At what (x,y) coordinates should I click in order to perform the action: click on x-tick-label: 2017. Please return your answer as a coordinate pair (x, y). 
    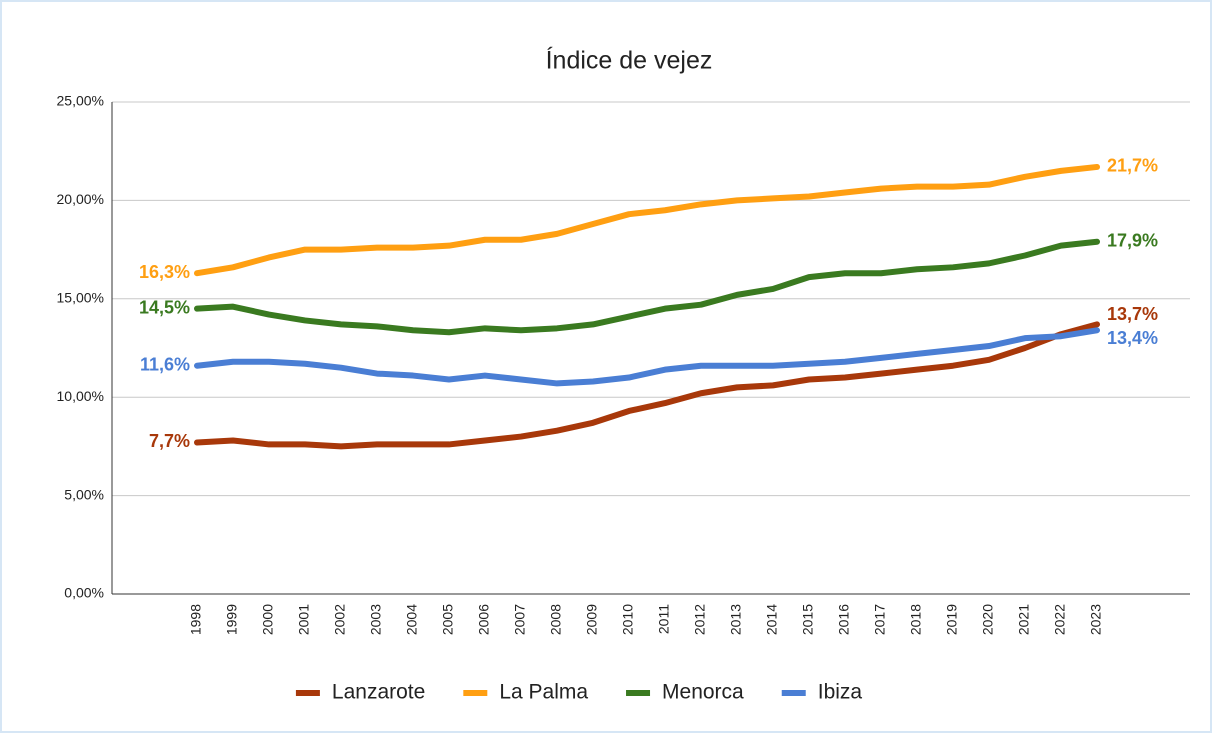
    Looking at the image, I should click on (880, 619).